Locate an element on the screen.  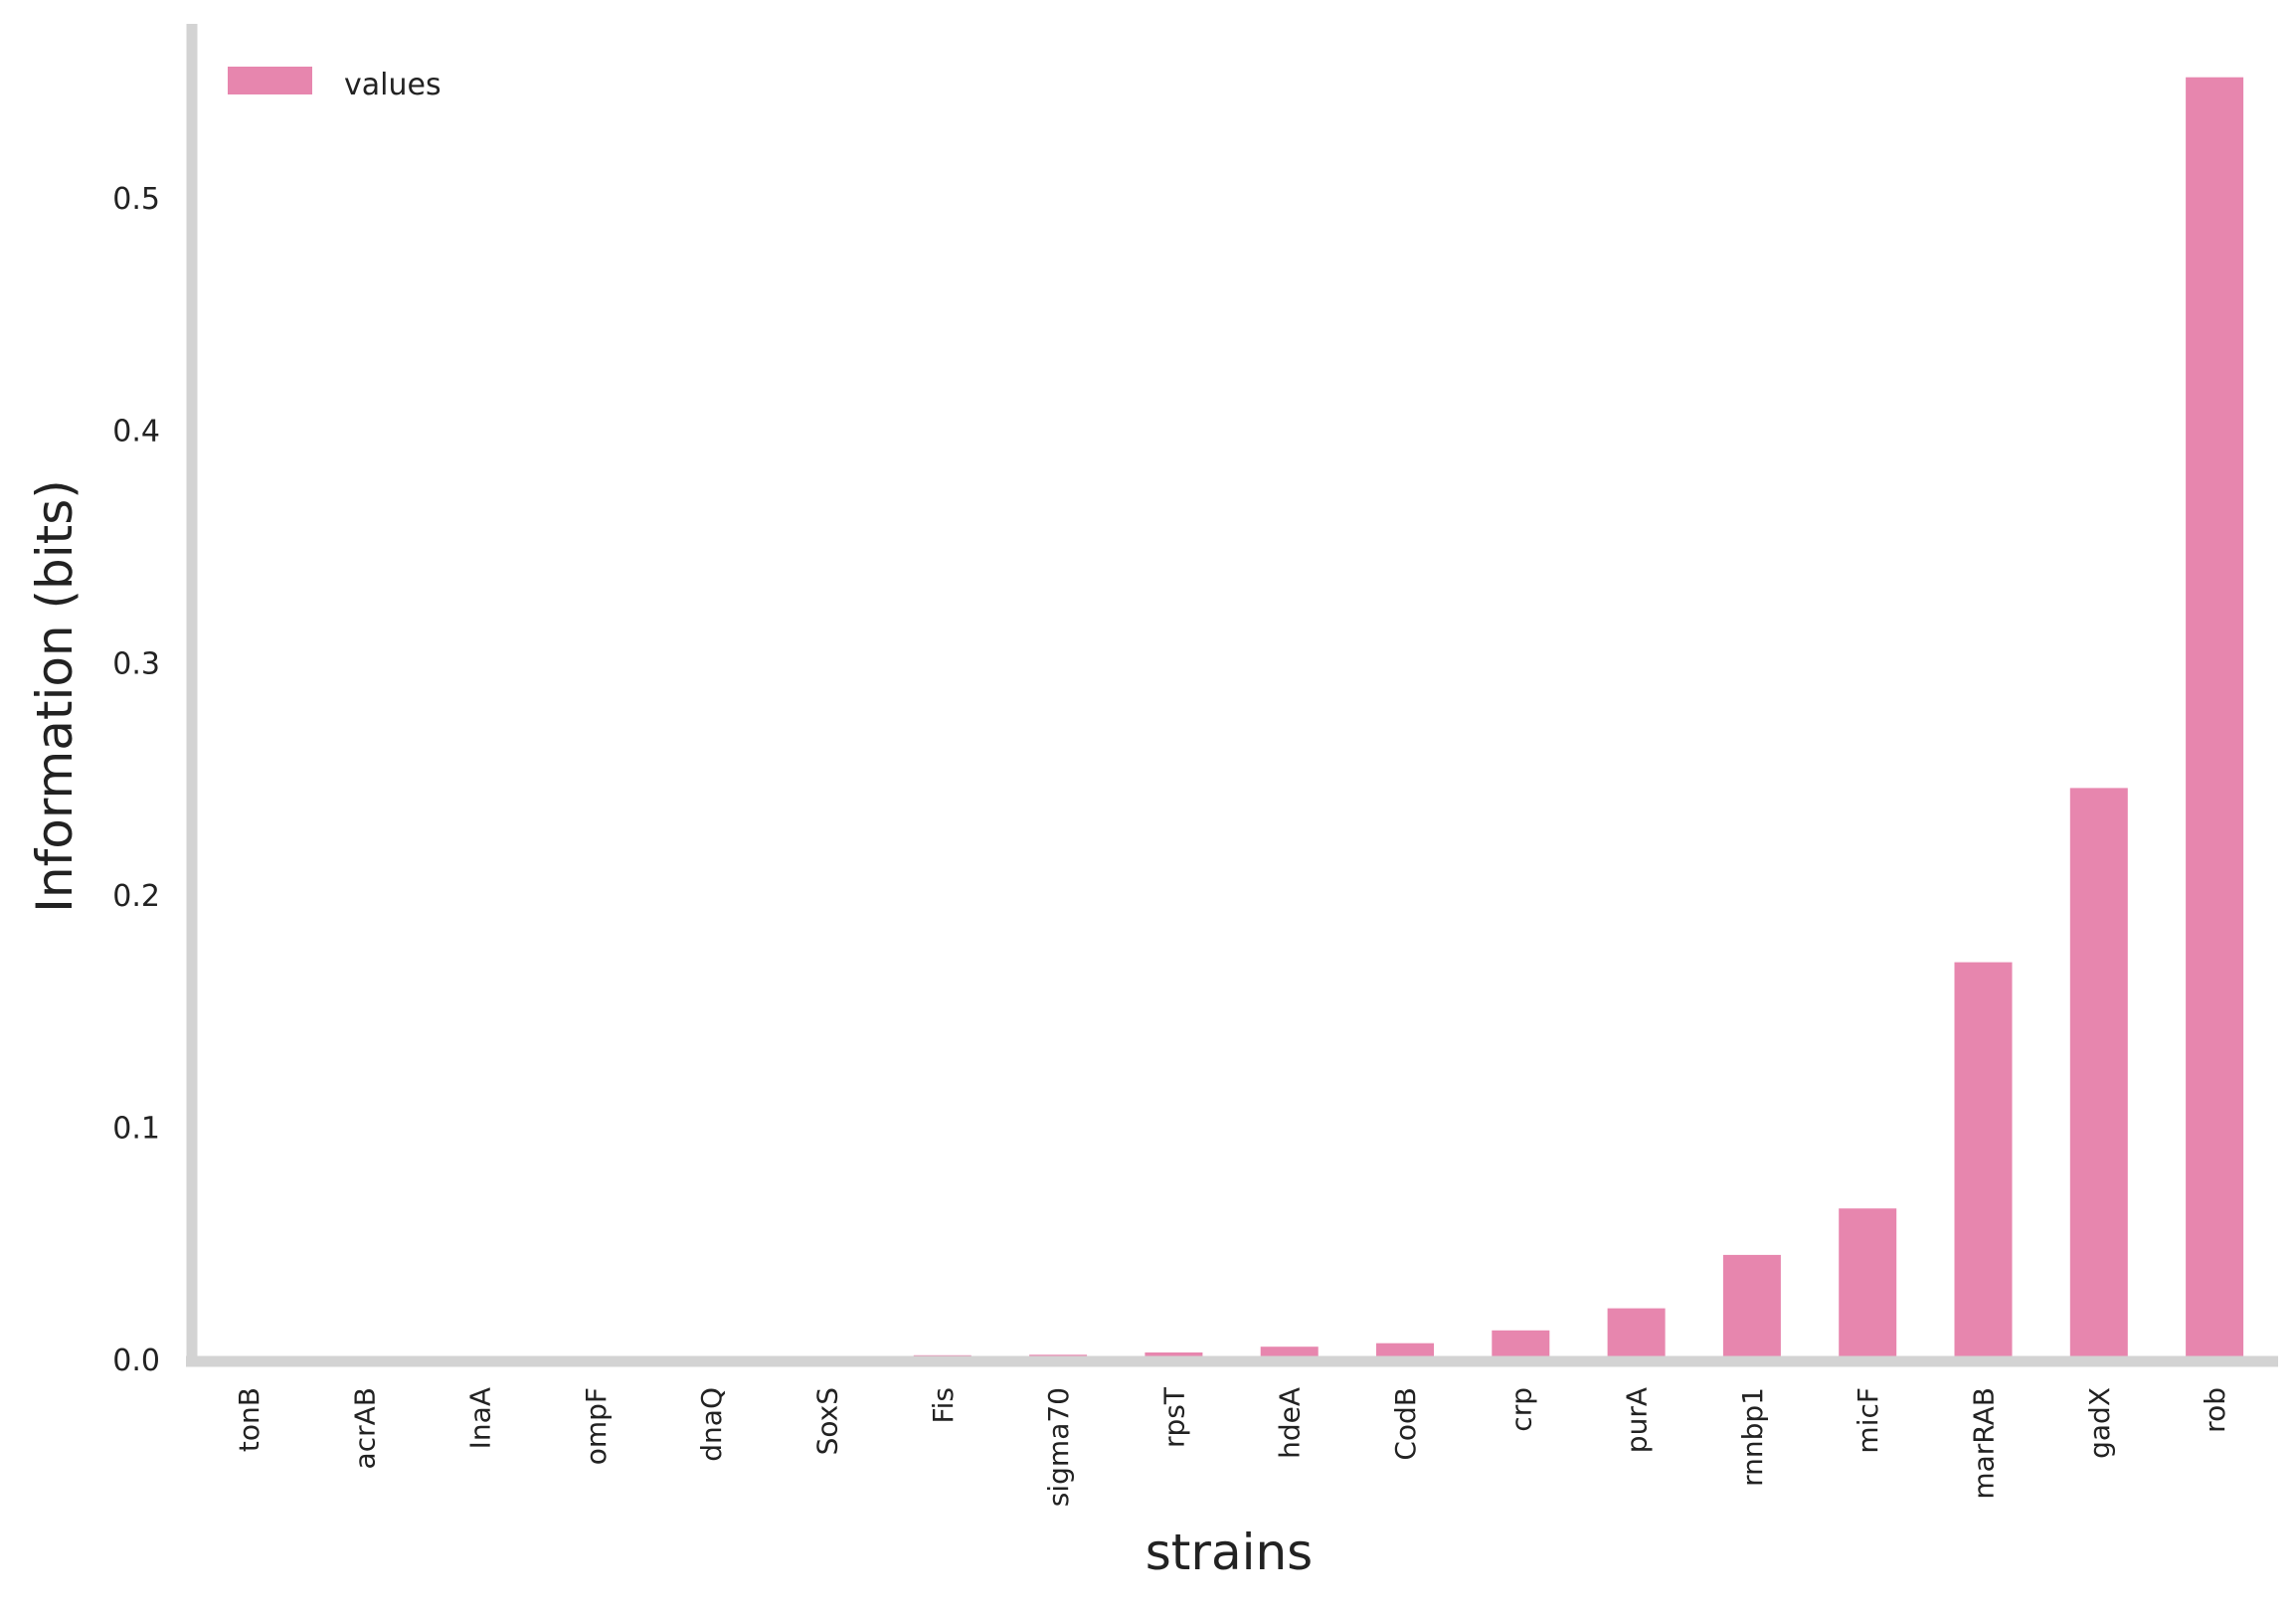
bar-CodB is located at coordinates (1405, 1351).